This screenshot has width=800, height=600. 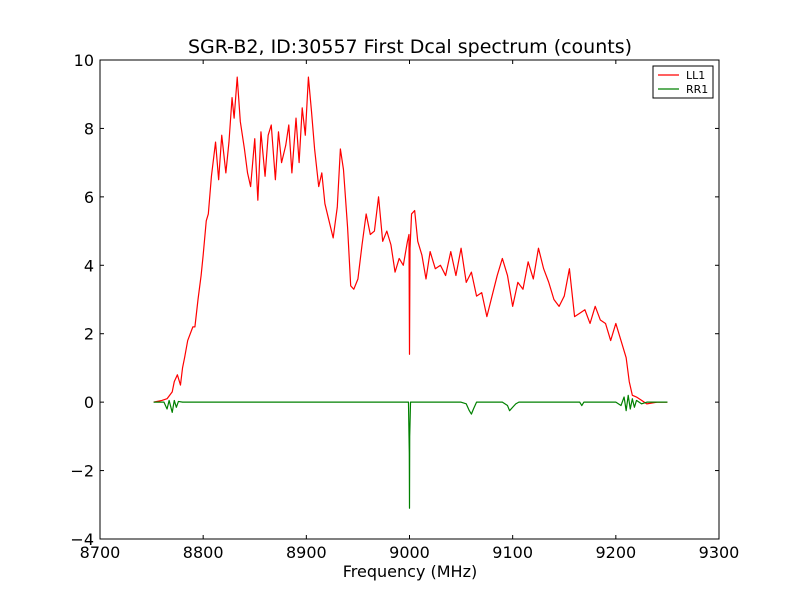 What do you see at coordinates (100, 552) in the screenshot?
I see `x-tick-label: 8700` at bounding box center [100, 552].